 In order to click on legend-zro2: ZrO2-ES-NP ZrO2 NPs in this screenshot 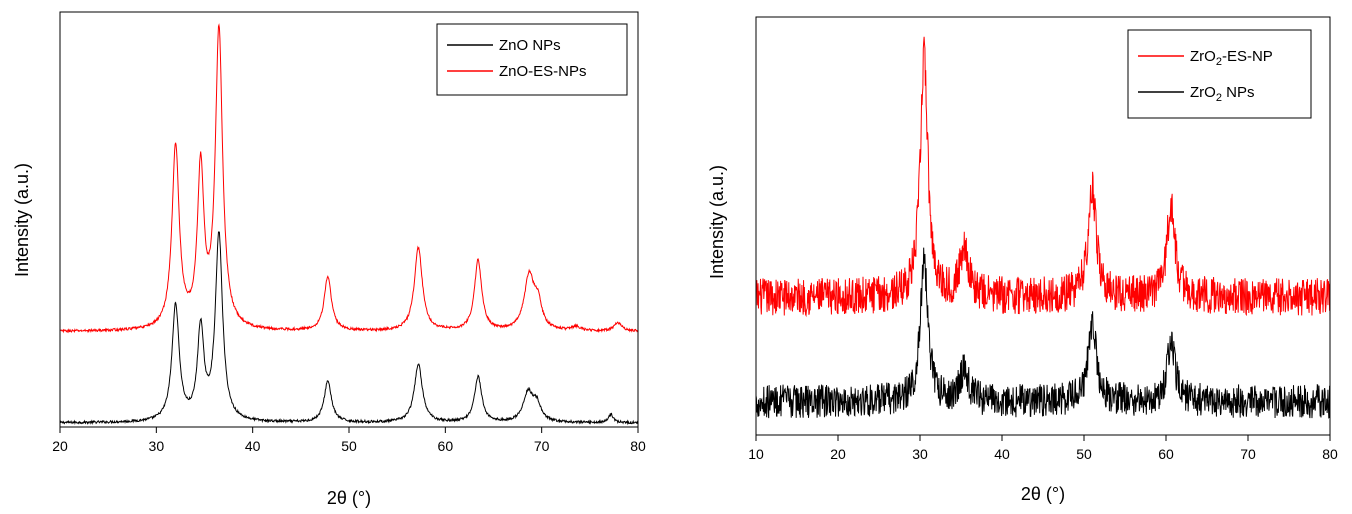, I will do `click(1219, 74)`.